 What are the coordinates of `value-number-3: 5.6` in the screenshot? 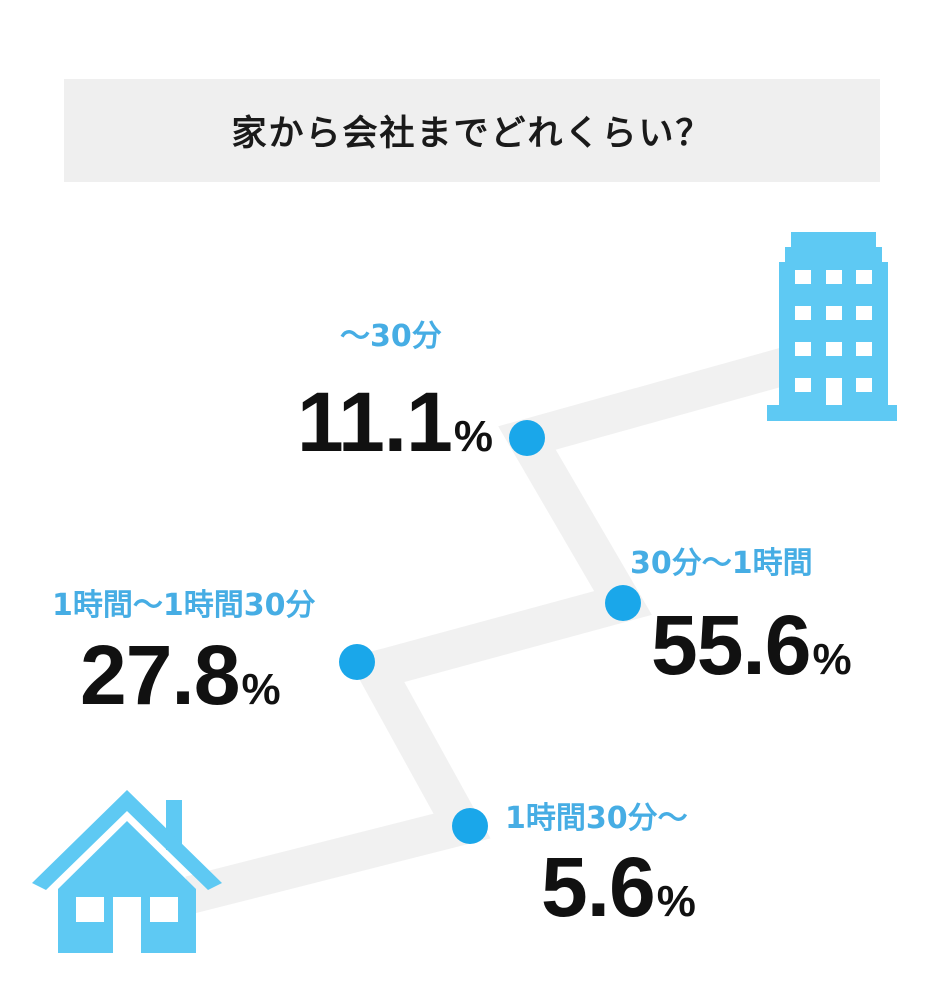 It's located at (598, 887).